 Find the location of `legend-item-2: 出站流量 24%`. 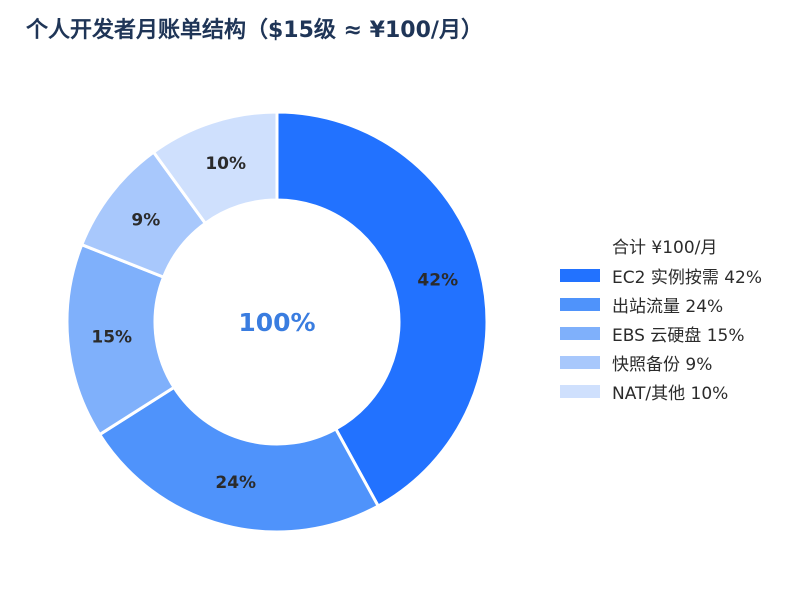

legend-item-2: 出站流量 24% is located at coordinates (661, 304).